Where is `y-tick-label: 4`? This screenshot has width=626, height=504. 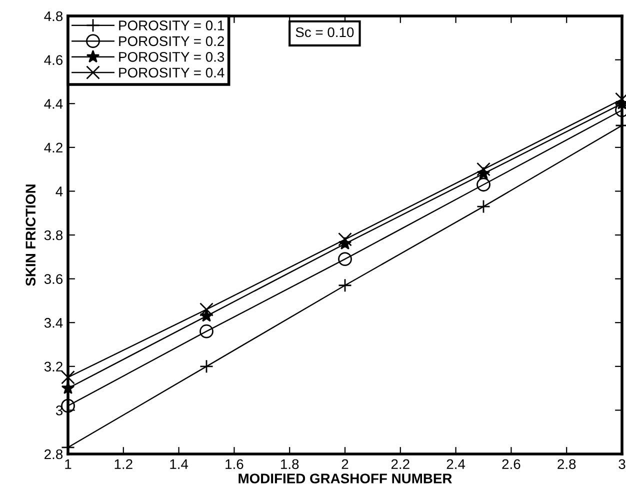
y-tick-label: 4 is located at coordinates (59, 191).